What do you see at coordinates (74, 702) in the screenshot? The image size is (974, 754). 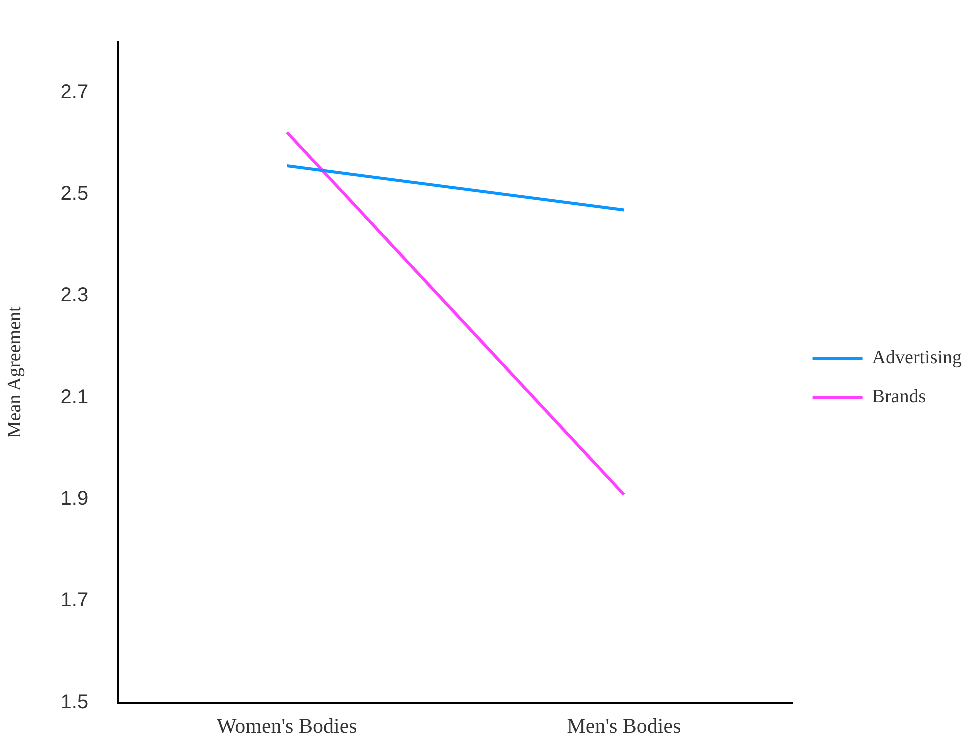 I see `y-tick-label: 1.5` at bounding box center [74, 702].